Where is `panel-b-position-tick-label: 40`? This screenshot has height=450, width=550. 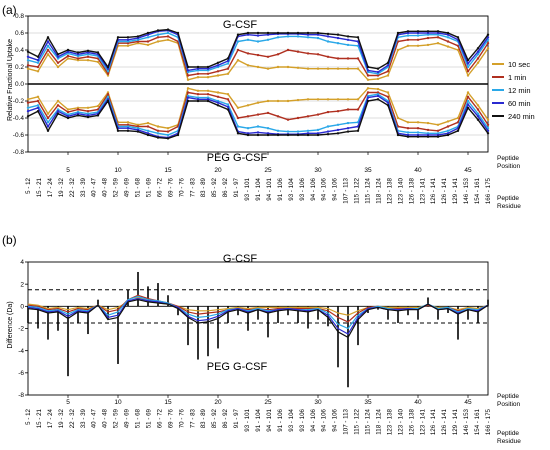 panel-b-position-tick-label: 40 is located at coordinates (418, 402).